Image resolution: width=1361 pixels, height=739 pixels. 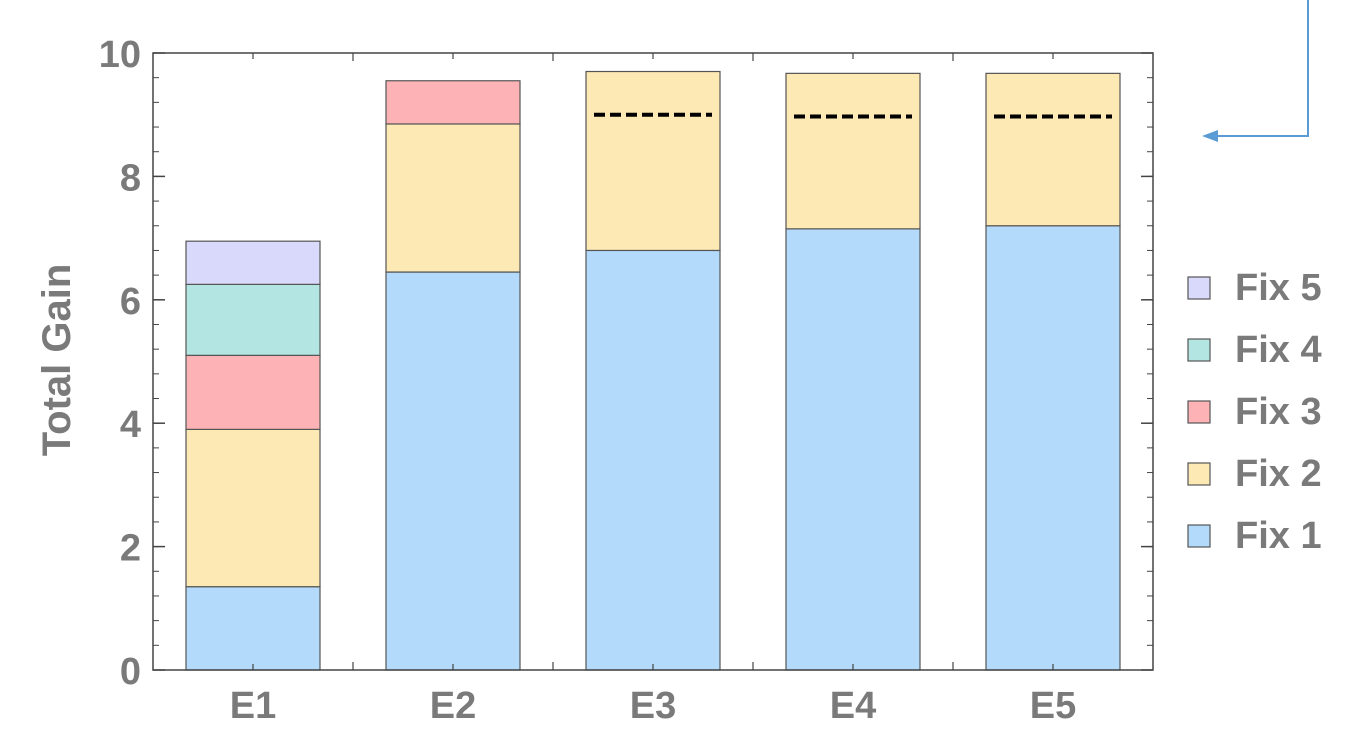 I want to click on x-tick-label-e2: E2, so click(x=453, y=706).